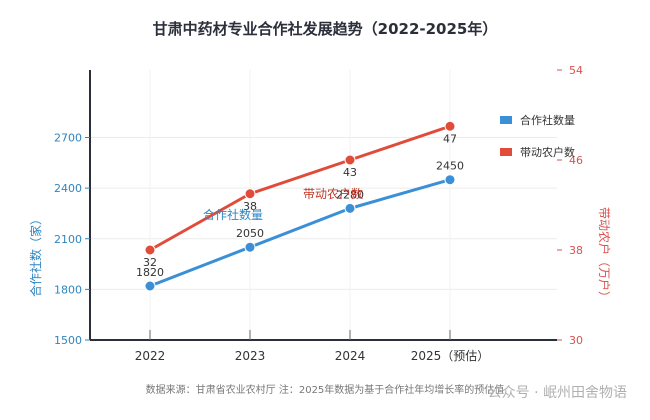 This screenshot has width=650, height=420. I want to click on legend-label-farmers: 带动农户数, so click(547, 152).